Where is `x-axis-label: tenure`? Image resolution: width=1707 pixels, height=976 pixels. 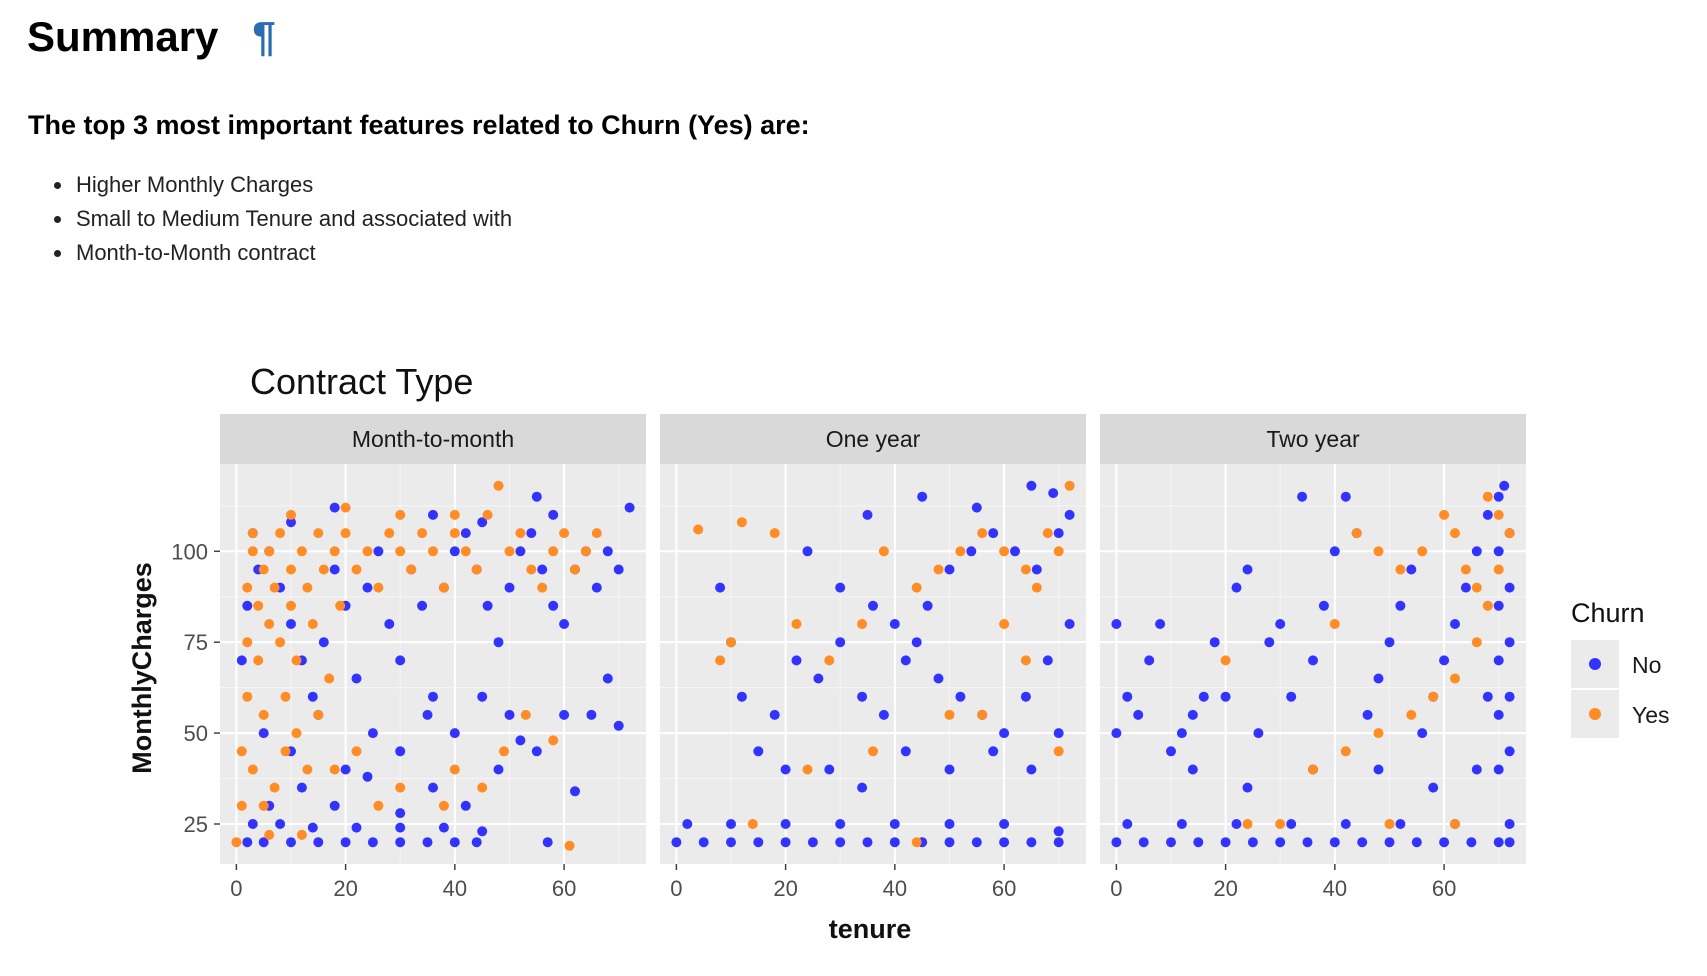
x-axis-label: tenure is located at coordinates (870, 929).